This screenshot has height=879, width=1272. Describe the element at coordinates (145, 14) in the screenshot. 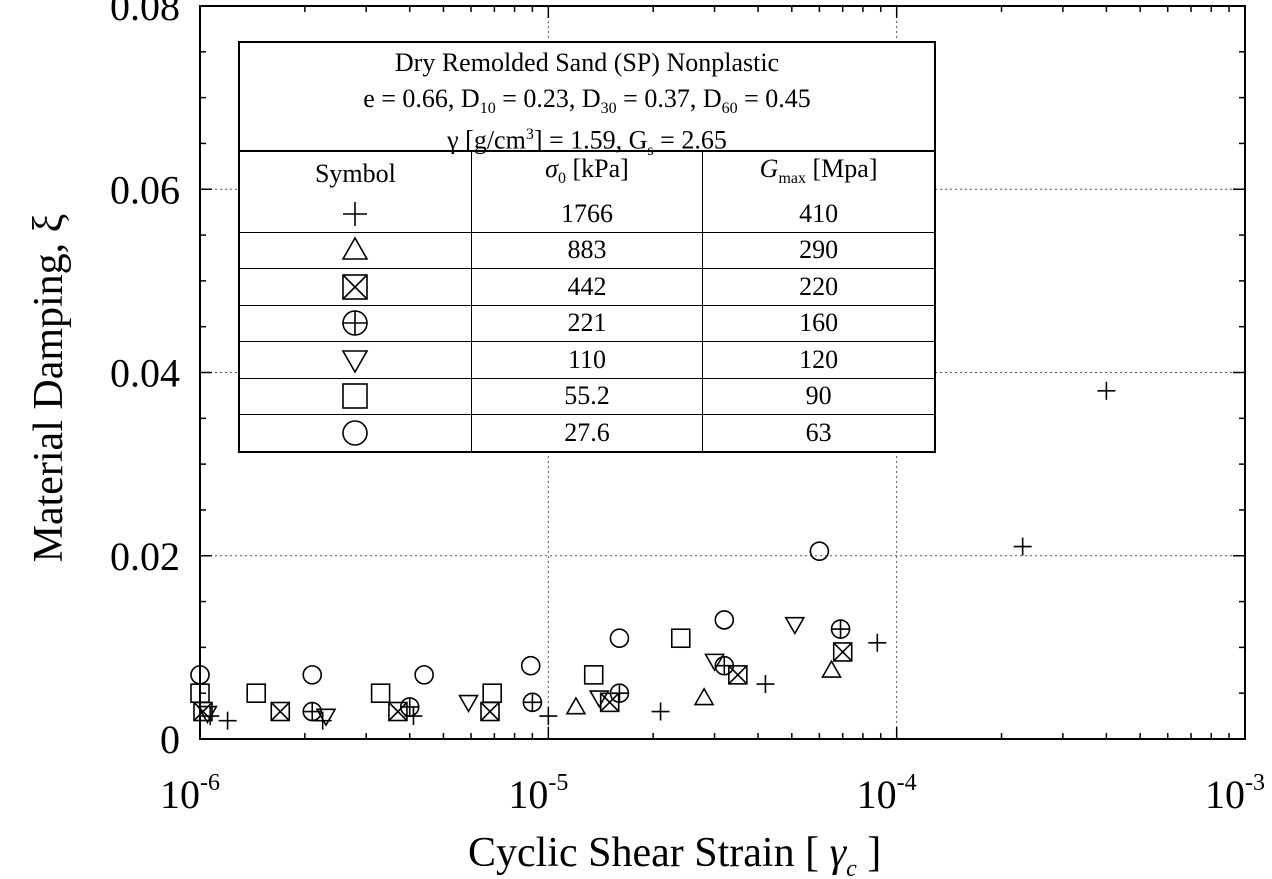

I see `y-tick-label: 0.08` at that location.